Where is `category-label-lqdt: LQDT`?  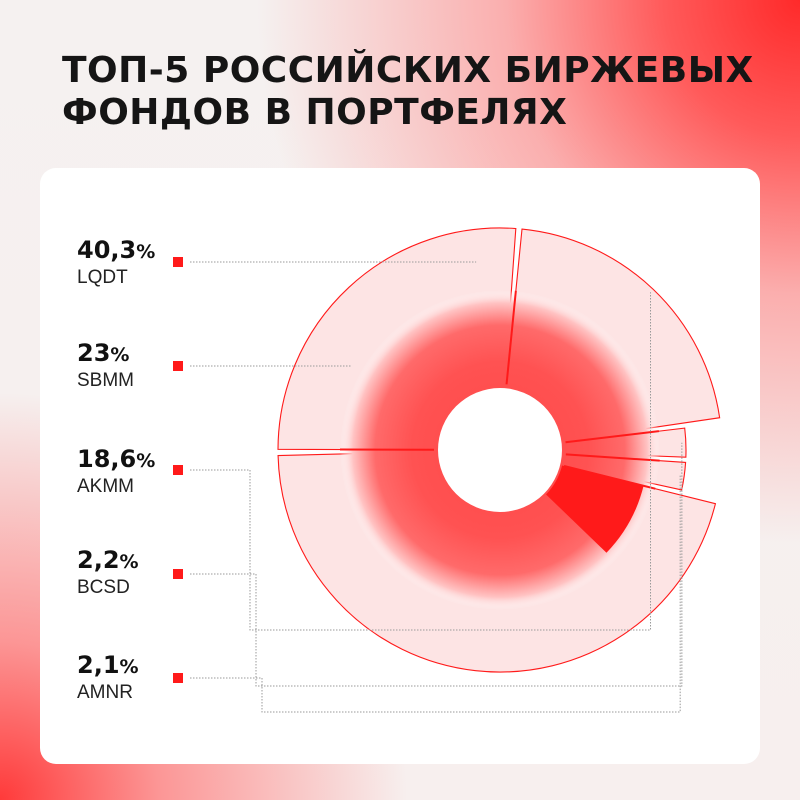
category-label-lqdt: LQDT is located at coordinates (102, 277).